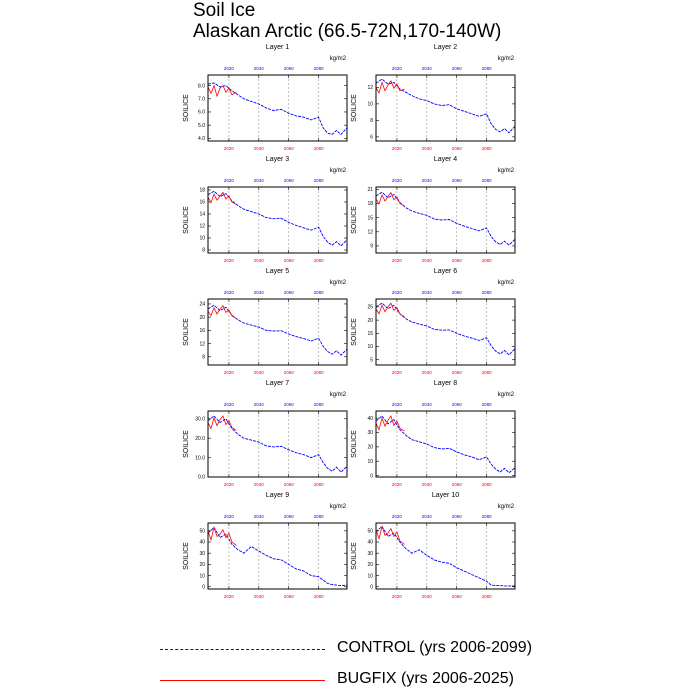  I want to click on panel-title: Layer 1, so click(277, 47).